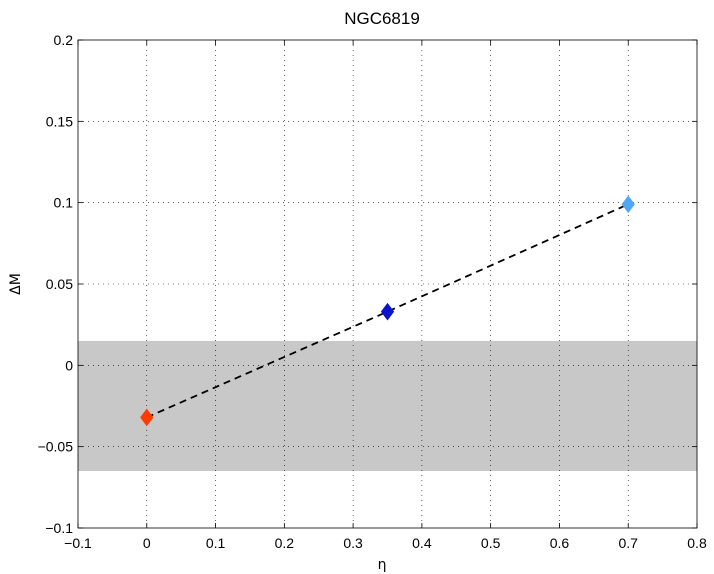 This screenshot has width=714, height=574. Describe the element at coordinates (697, 543) in the screenshot. I see `x-tick-label: 0.8` at that location.